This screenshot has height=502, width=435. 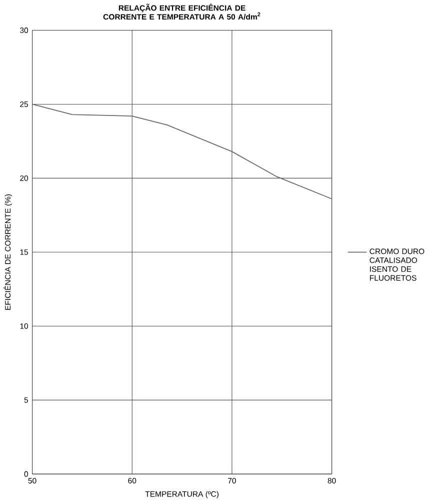 What do you see at coordinates (182, 152) in the screenshot?
I see `line-series` at bounding box center [182, 152].